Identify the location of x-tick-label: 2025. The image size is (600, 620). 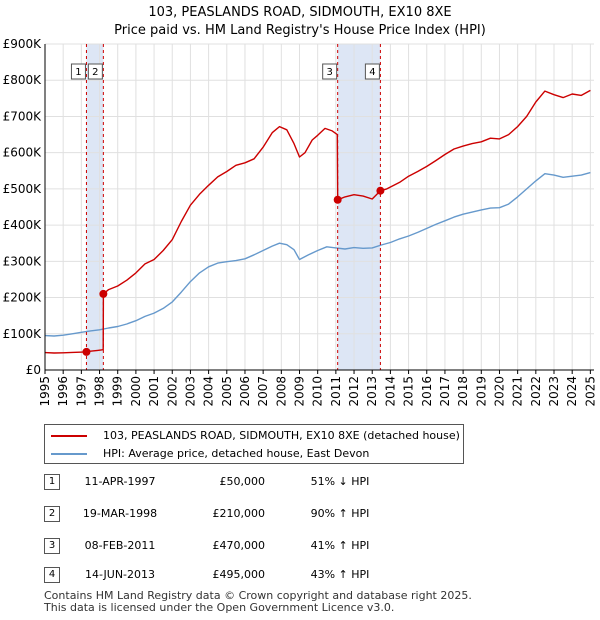
(590, 391).